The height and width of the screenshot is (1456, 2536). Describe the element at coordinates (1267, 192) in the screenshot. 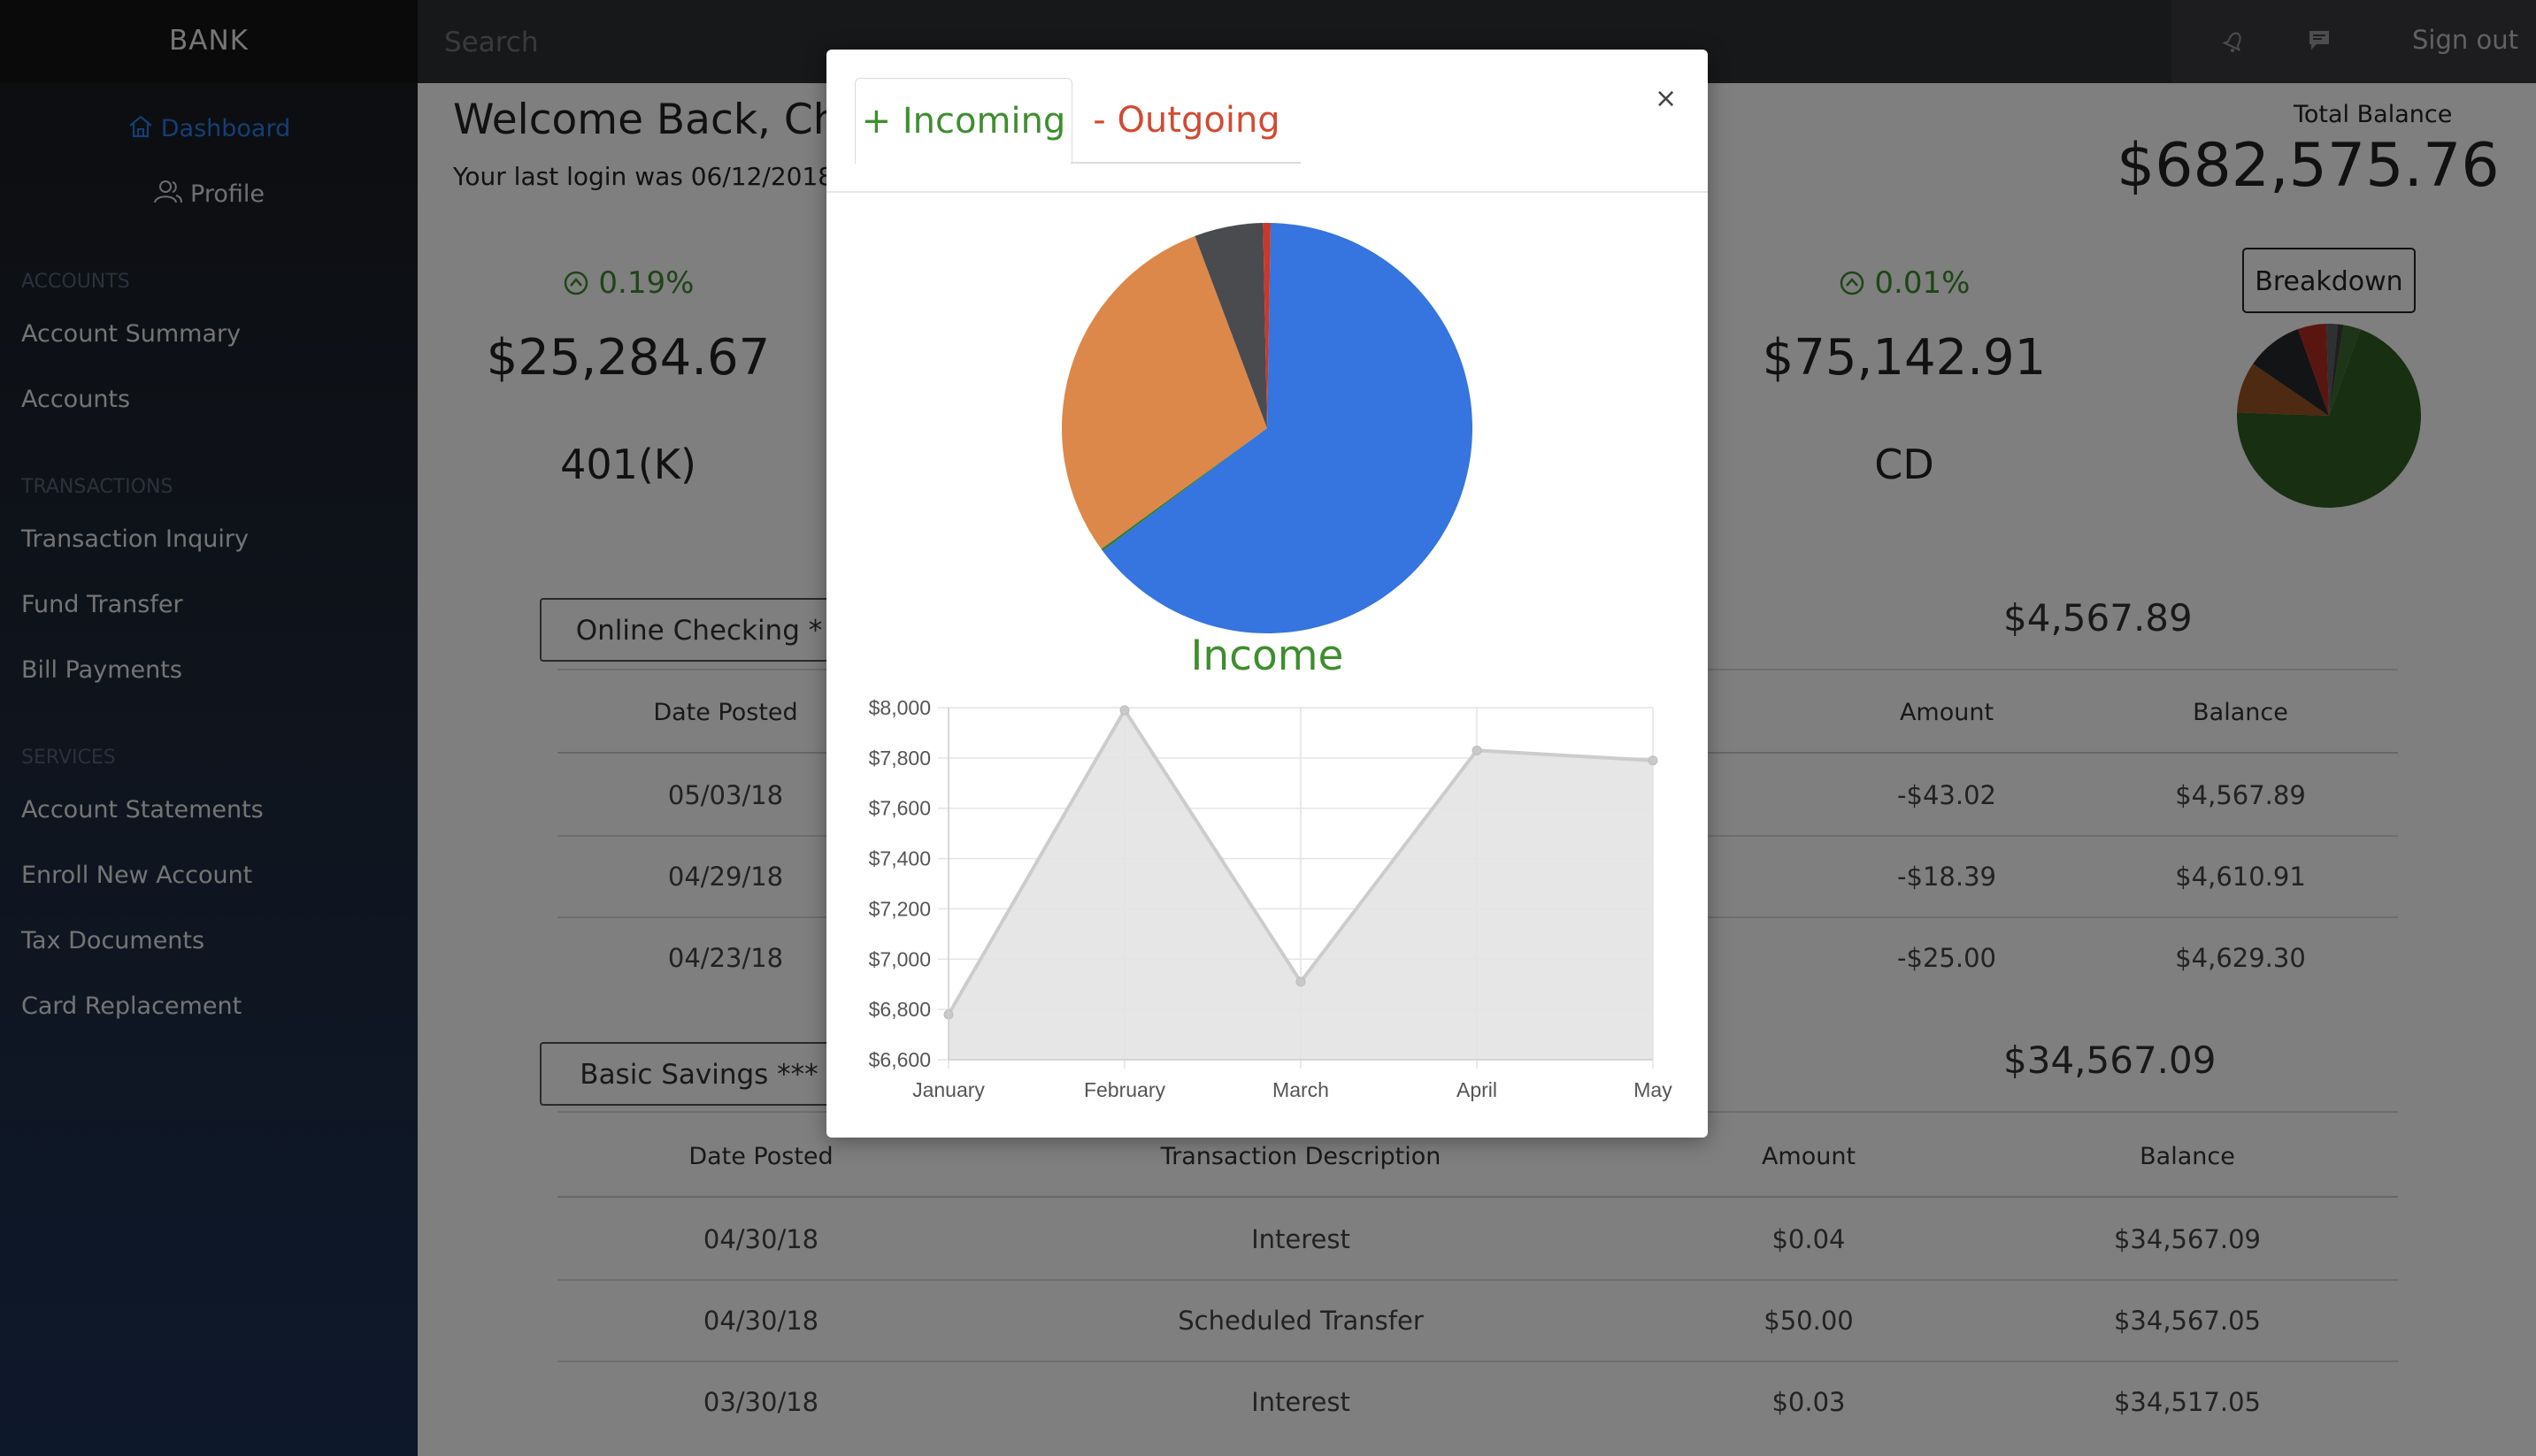

I see `modal-divider` at that location.